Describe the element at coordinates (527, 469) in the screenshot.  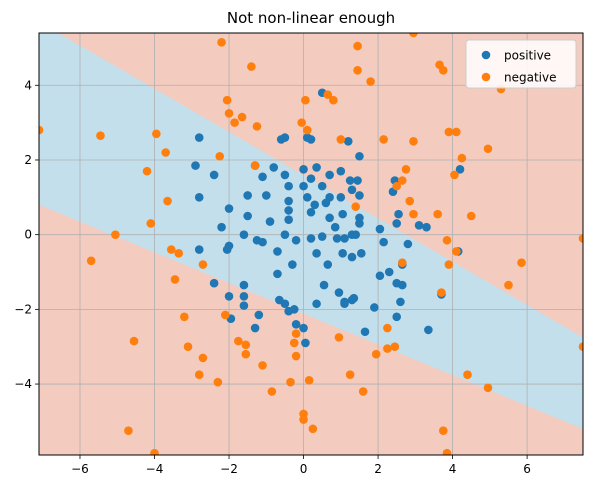
I see `x-tick-label: 6` at that location.